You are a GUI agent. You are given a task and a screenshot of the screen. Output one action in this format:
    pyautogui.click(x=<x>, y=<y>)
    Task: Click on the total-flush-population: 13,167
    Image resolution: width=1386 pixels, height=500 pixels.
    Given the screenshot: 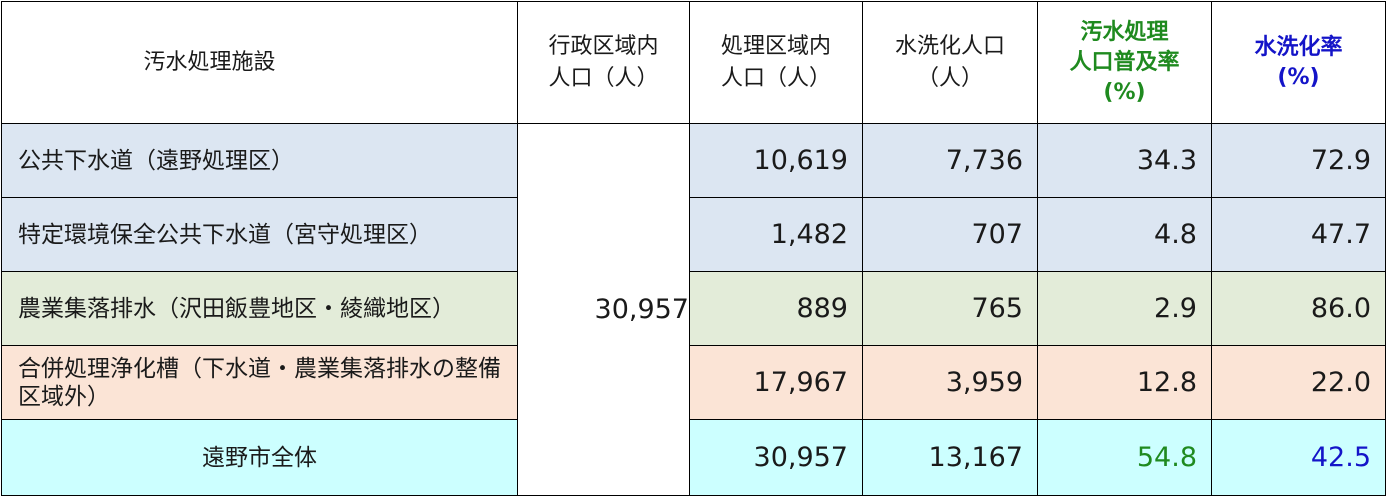 What is the action you would take?
    pyautogui.click(x=950, y=457)
    